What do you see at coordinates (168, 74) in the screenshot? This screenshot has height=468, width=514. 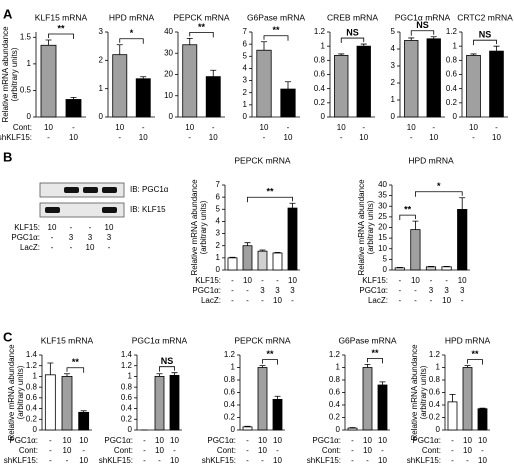 I see `y-tick-label: 20` at bounding box center [168, 74].